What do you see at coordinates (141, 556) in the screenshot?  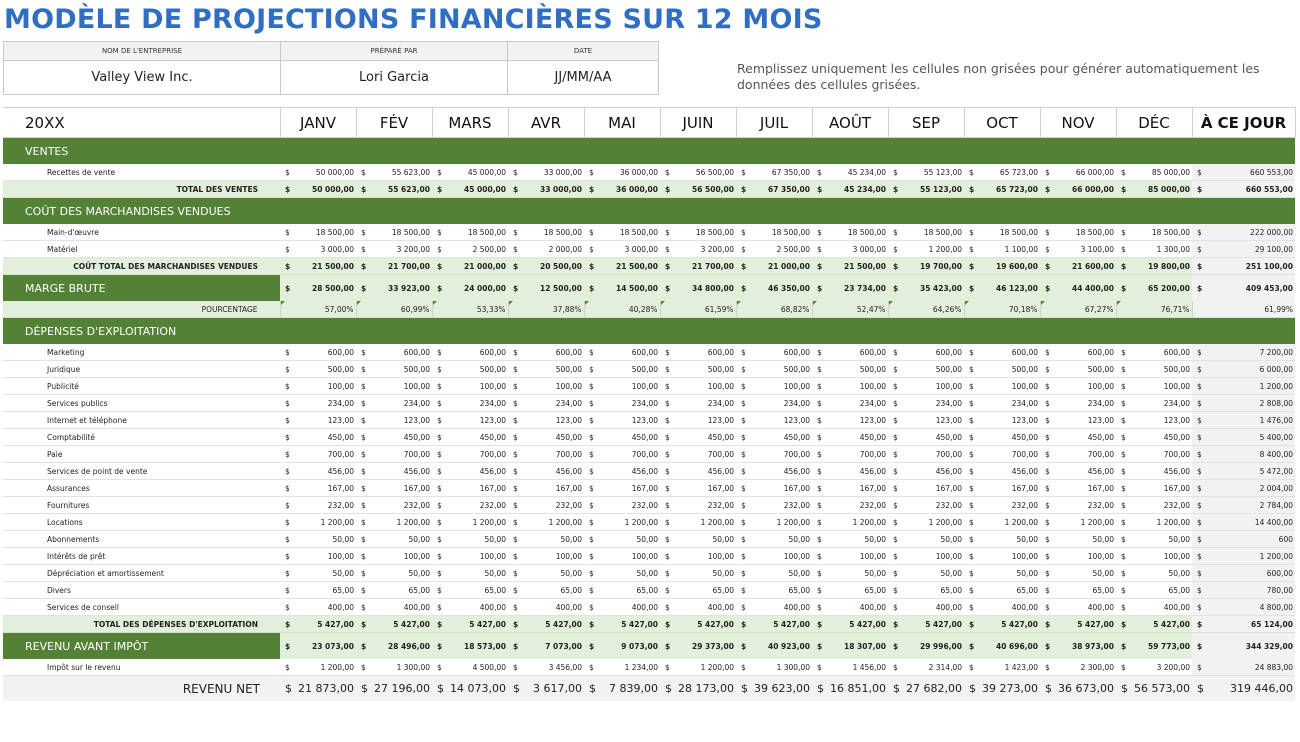 I see `row-label: Intérêts de prêt` at bounding box center [141, 556].